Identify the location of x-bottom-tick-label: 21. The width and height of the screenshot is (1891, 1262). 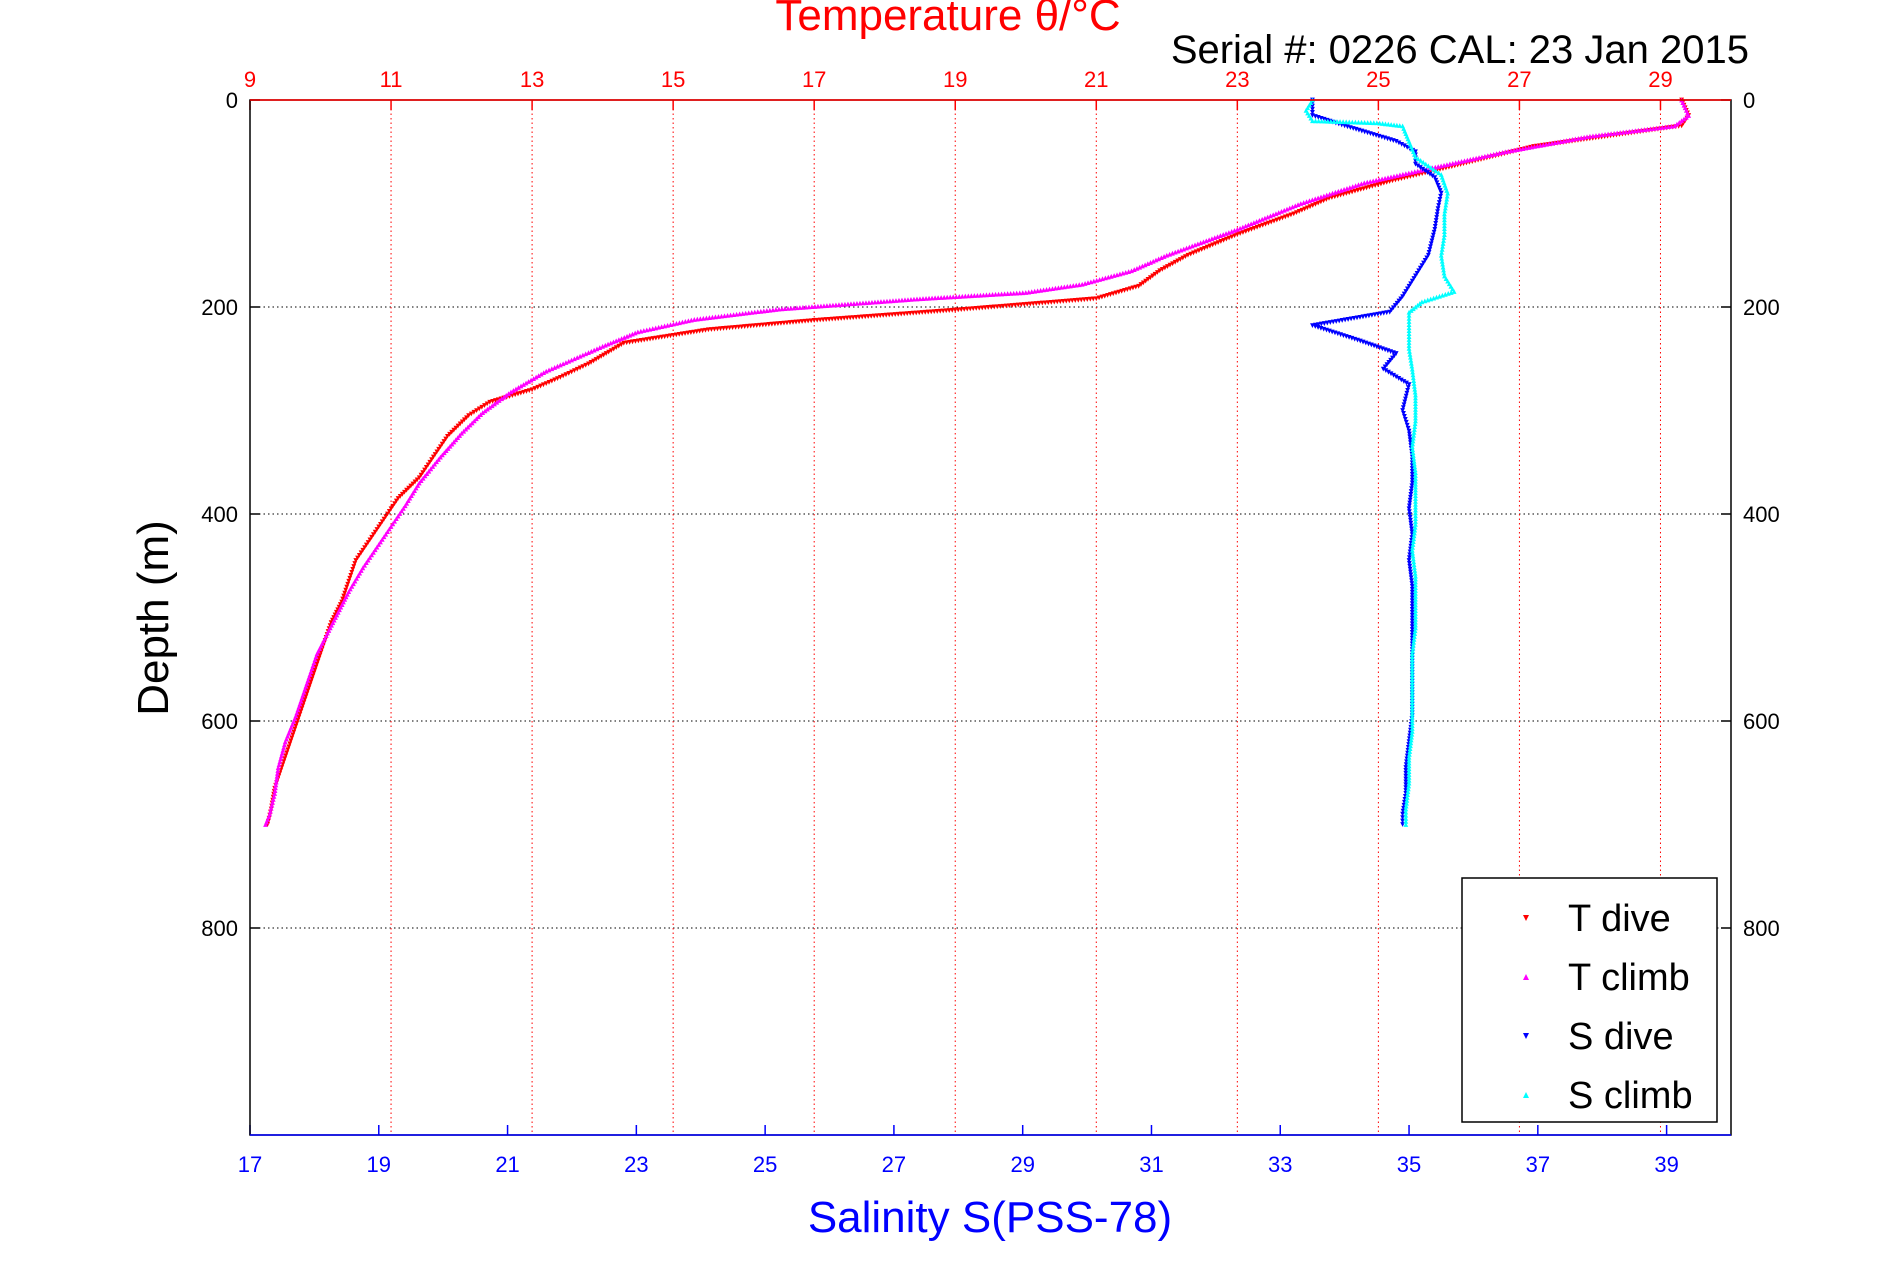
(507, 1164).